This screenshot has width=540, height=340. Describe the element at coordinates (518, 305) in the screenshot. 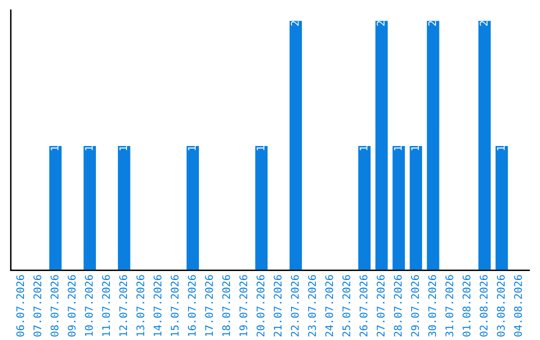

I see `x-tick-label: 04.08.2026` at that location.